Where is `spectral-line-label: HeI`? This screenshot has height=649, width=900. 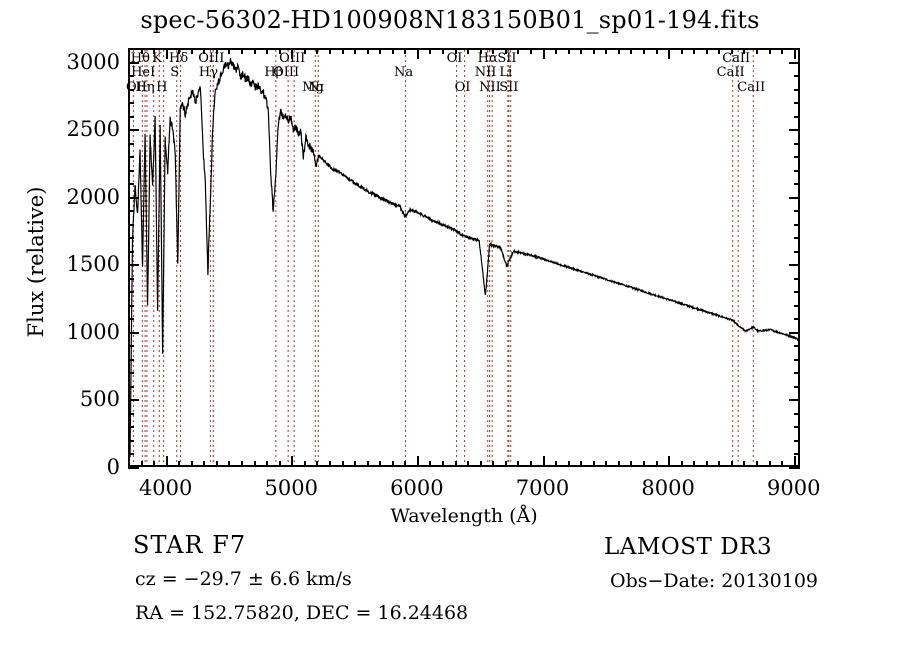
spectral-line-label: HeI is located at coordinates (143, 72).